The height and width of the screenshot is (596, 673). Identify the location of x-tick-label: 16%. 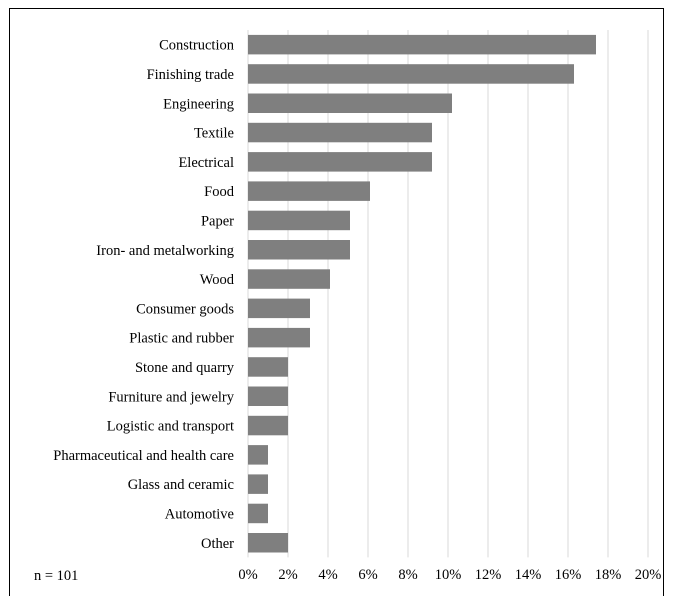
(568, 575).